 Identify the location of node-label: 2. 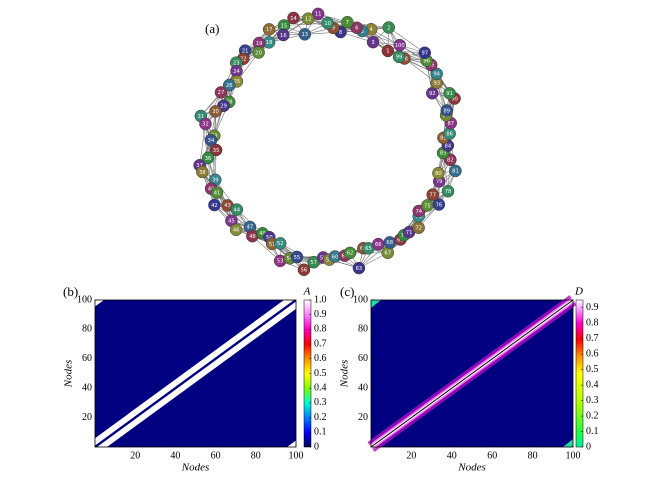
(388, 28).